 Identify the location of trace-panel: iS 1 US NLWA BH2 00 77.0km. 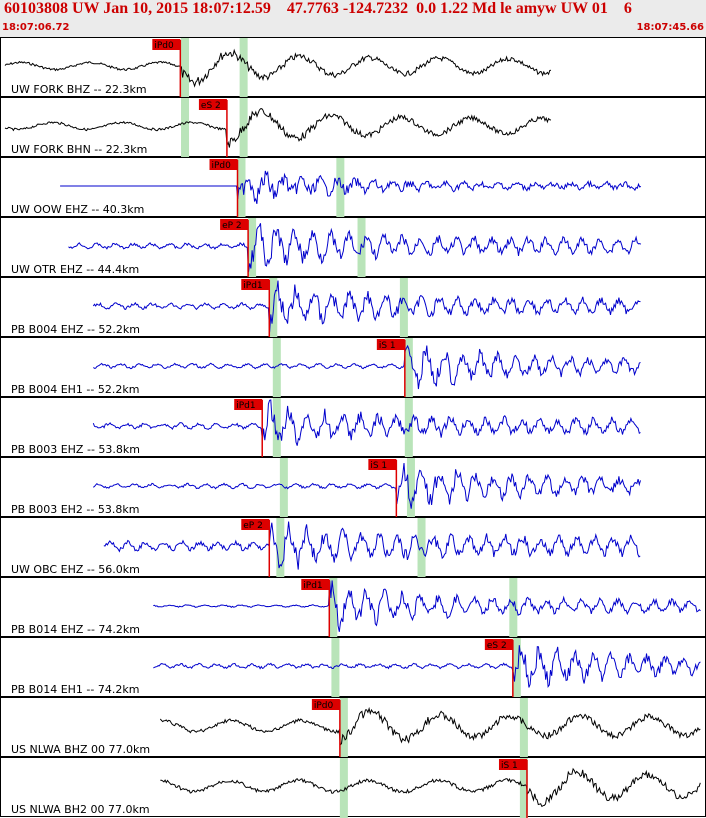
(353, 787).